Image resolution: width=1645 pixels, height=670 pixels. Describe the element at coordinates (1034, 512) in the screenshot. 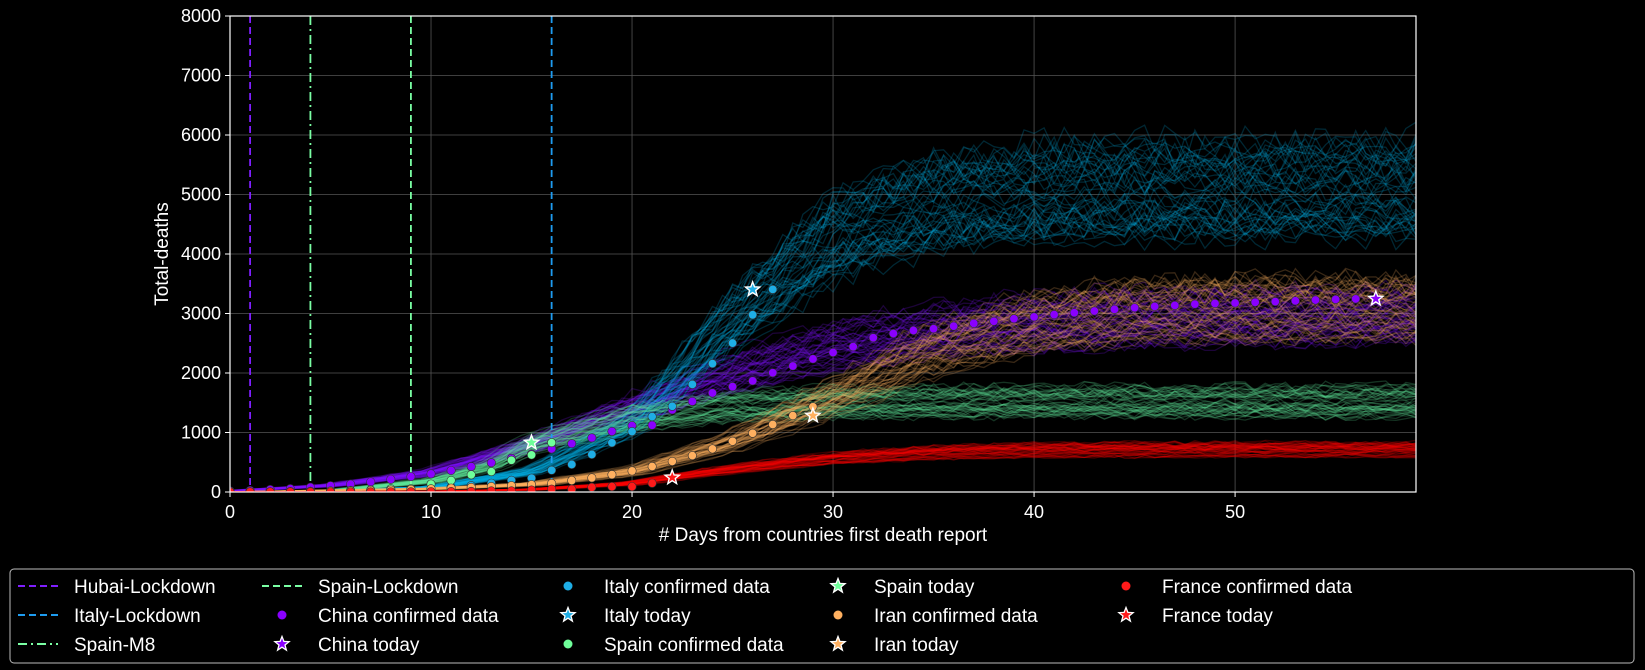

I see `x-tick-label: 40` at that location.